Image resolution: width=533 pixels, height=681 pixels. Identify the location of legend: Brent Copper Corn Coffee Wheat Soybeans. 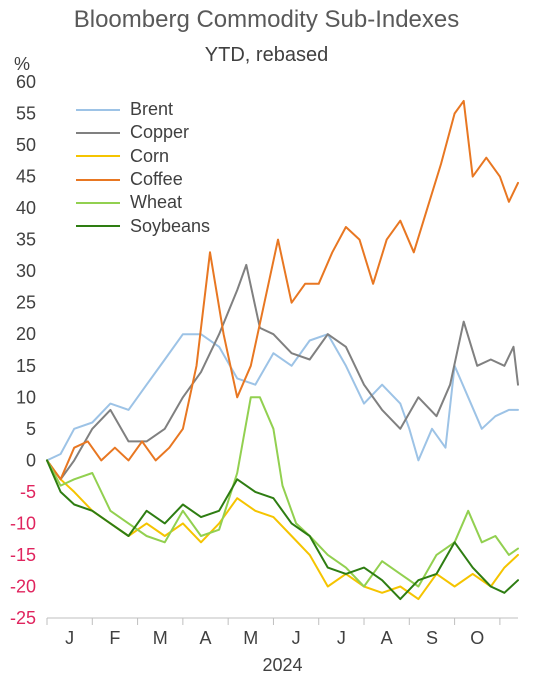
(143, 168).